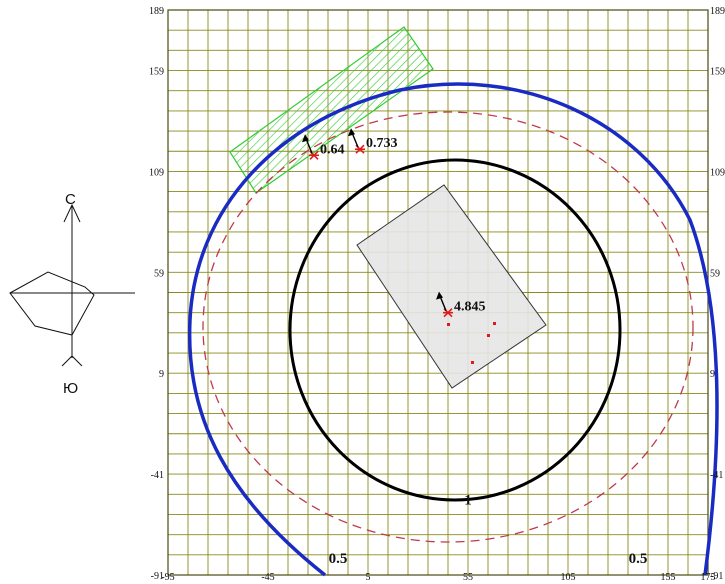 The image size is (725, 584). What do you see at coordinates (267, 577) in the screenshot?
I see `x-tick-label: -45` at bounding box center [267, 577].